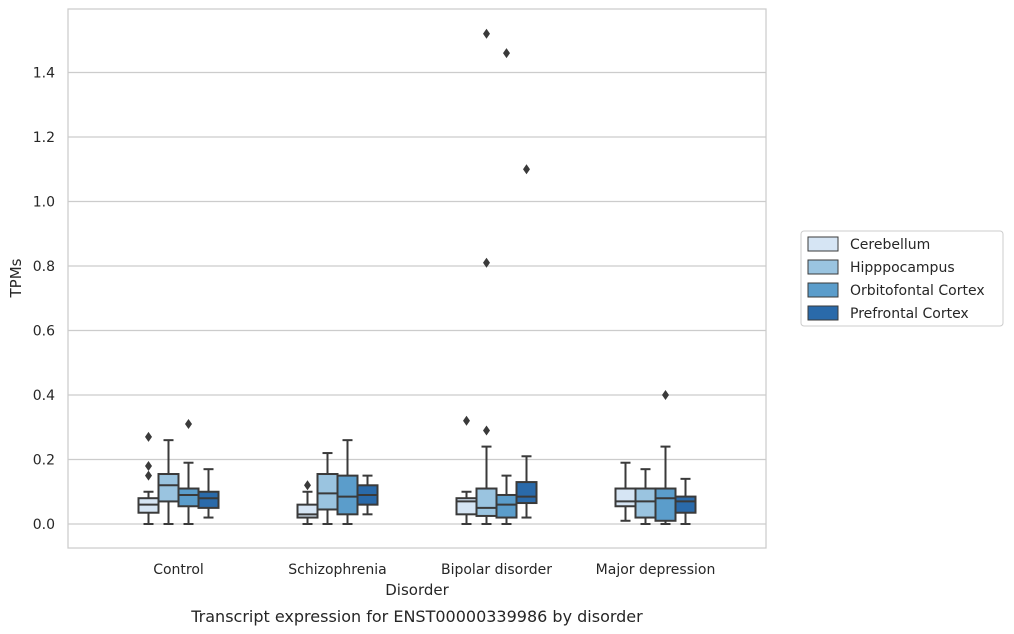  I want to click on y-tick-label: 1.0, so click(44, 203).